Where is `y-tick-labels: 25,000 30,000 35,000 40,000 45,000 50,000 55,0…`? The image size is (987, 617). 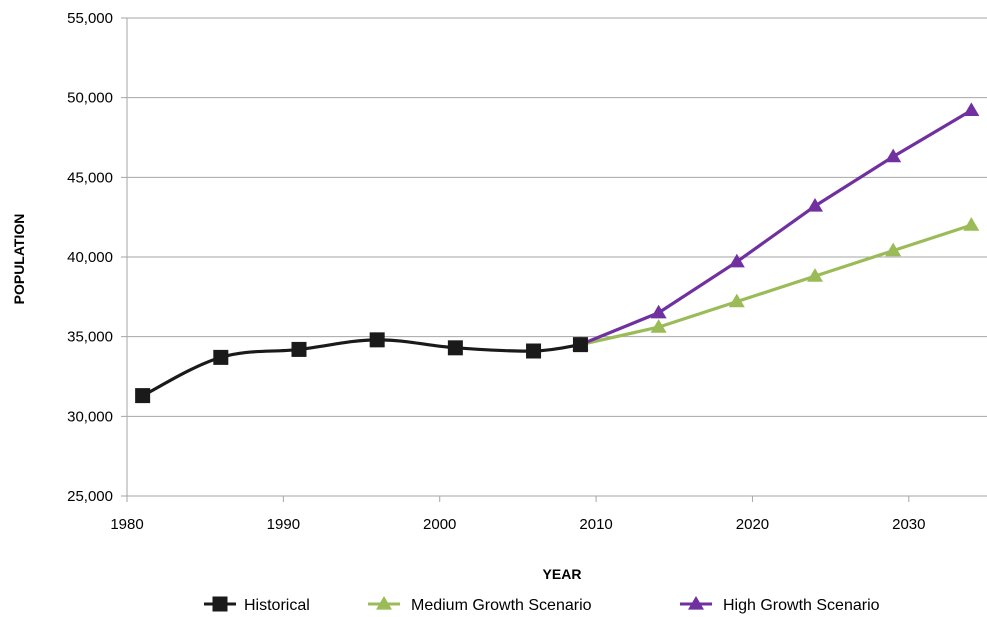
y-tick-labels: 25,000 30,000 35,000 40,000 45,000 50,000 55,0… is located at coordinates (90, 257).